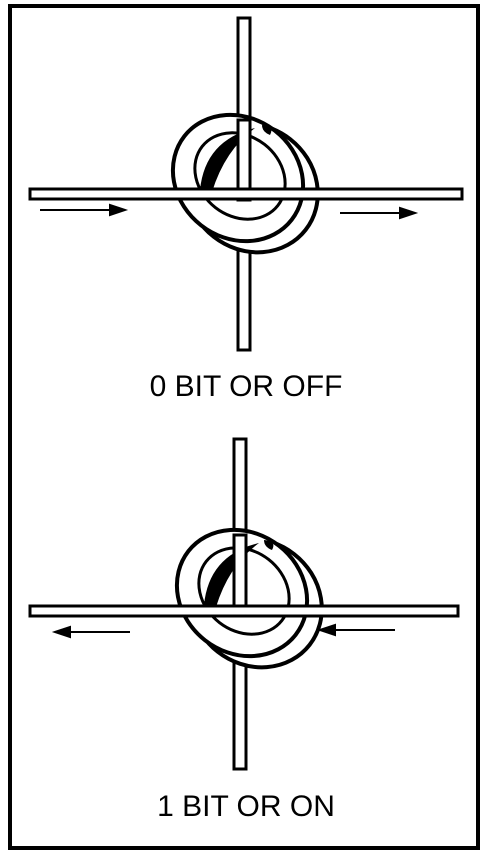 Image resolution: width=492 pixels, height=856 pixels. What do you see at coordinates (240, 575) in the screenshot?
I see `vertical-wire-front` at bounding box center [240, 575].